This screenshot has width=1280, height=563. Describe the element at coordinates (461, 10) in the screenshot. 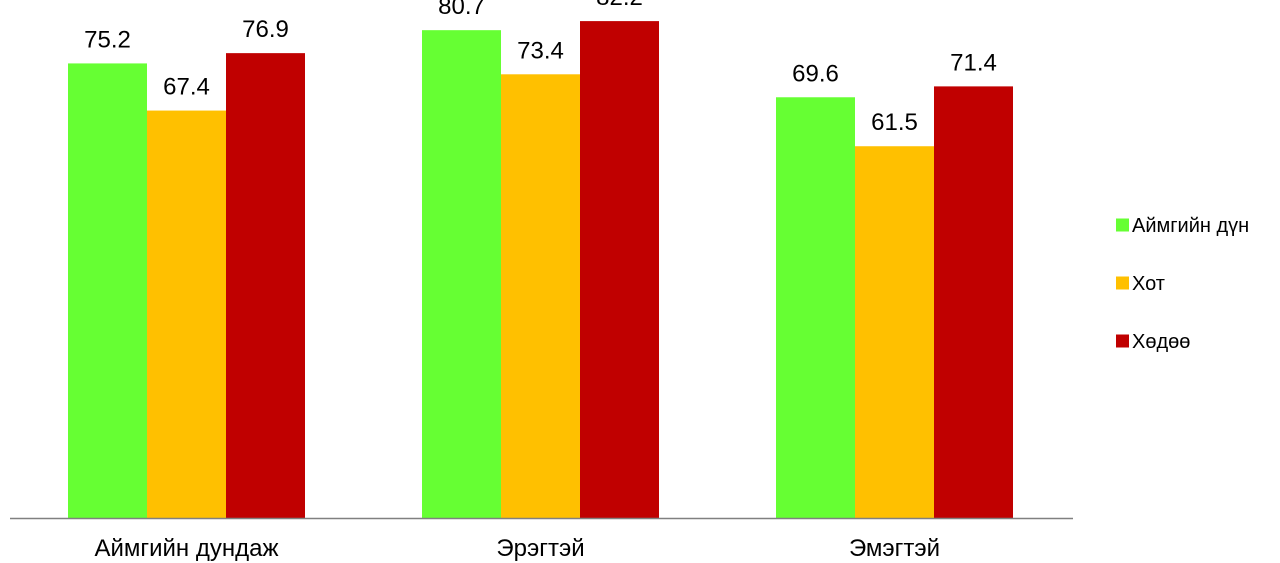

I see `data-label: 80.7` at that location.